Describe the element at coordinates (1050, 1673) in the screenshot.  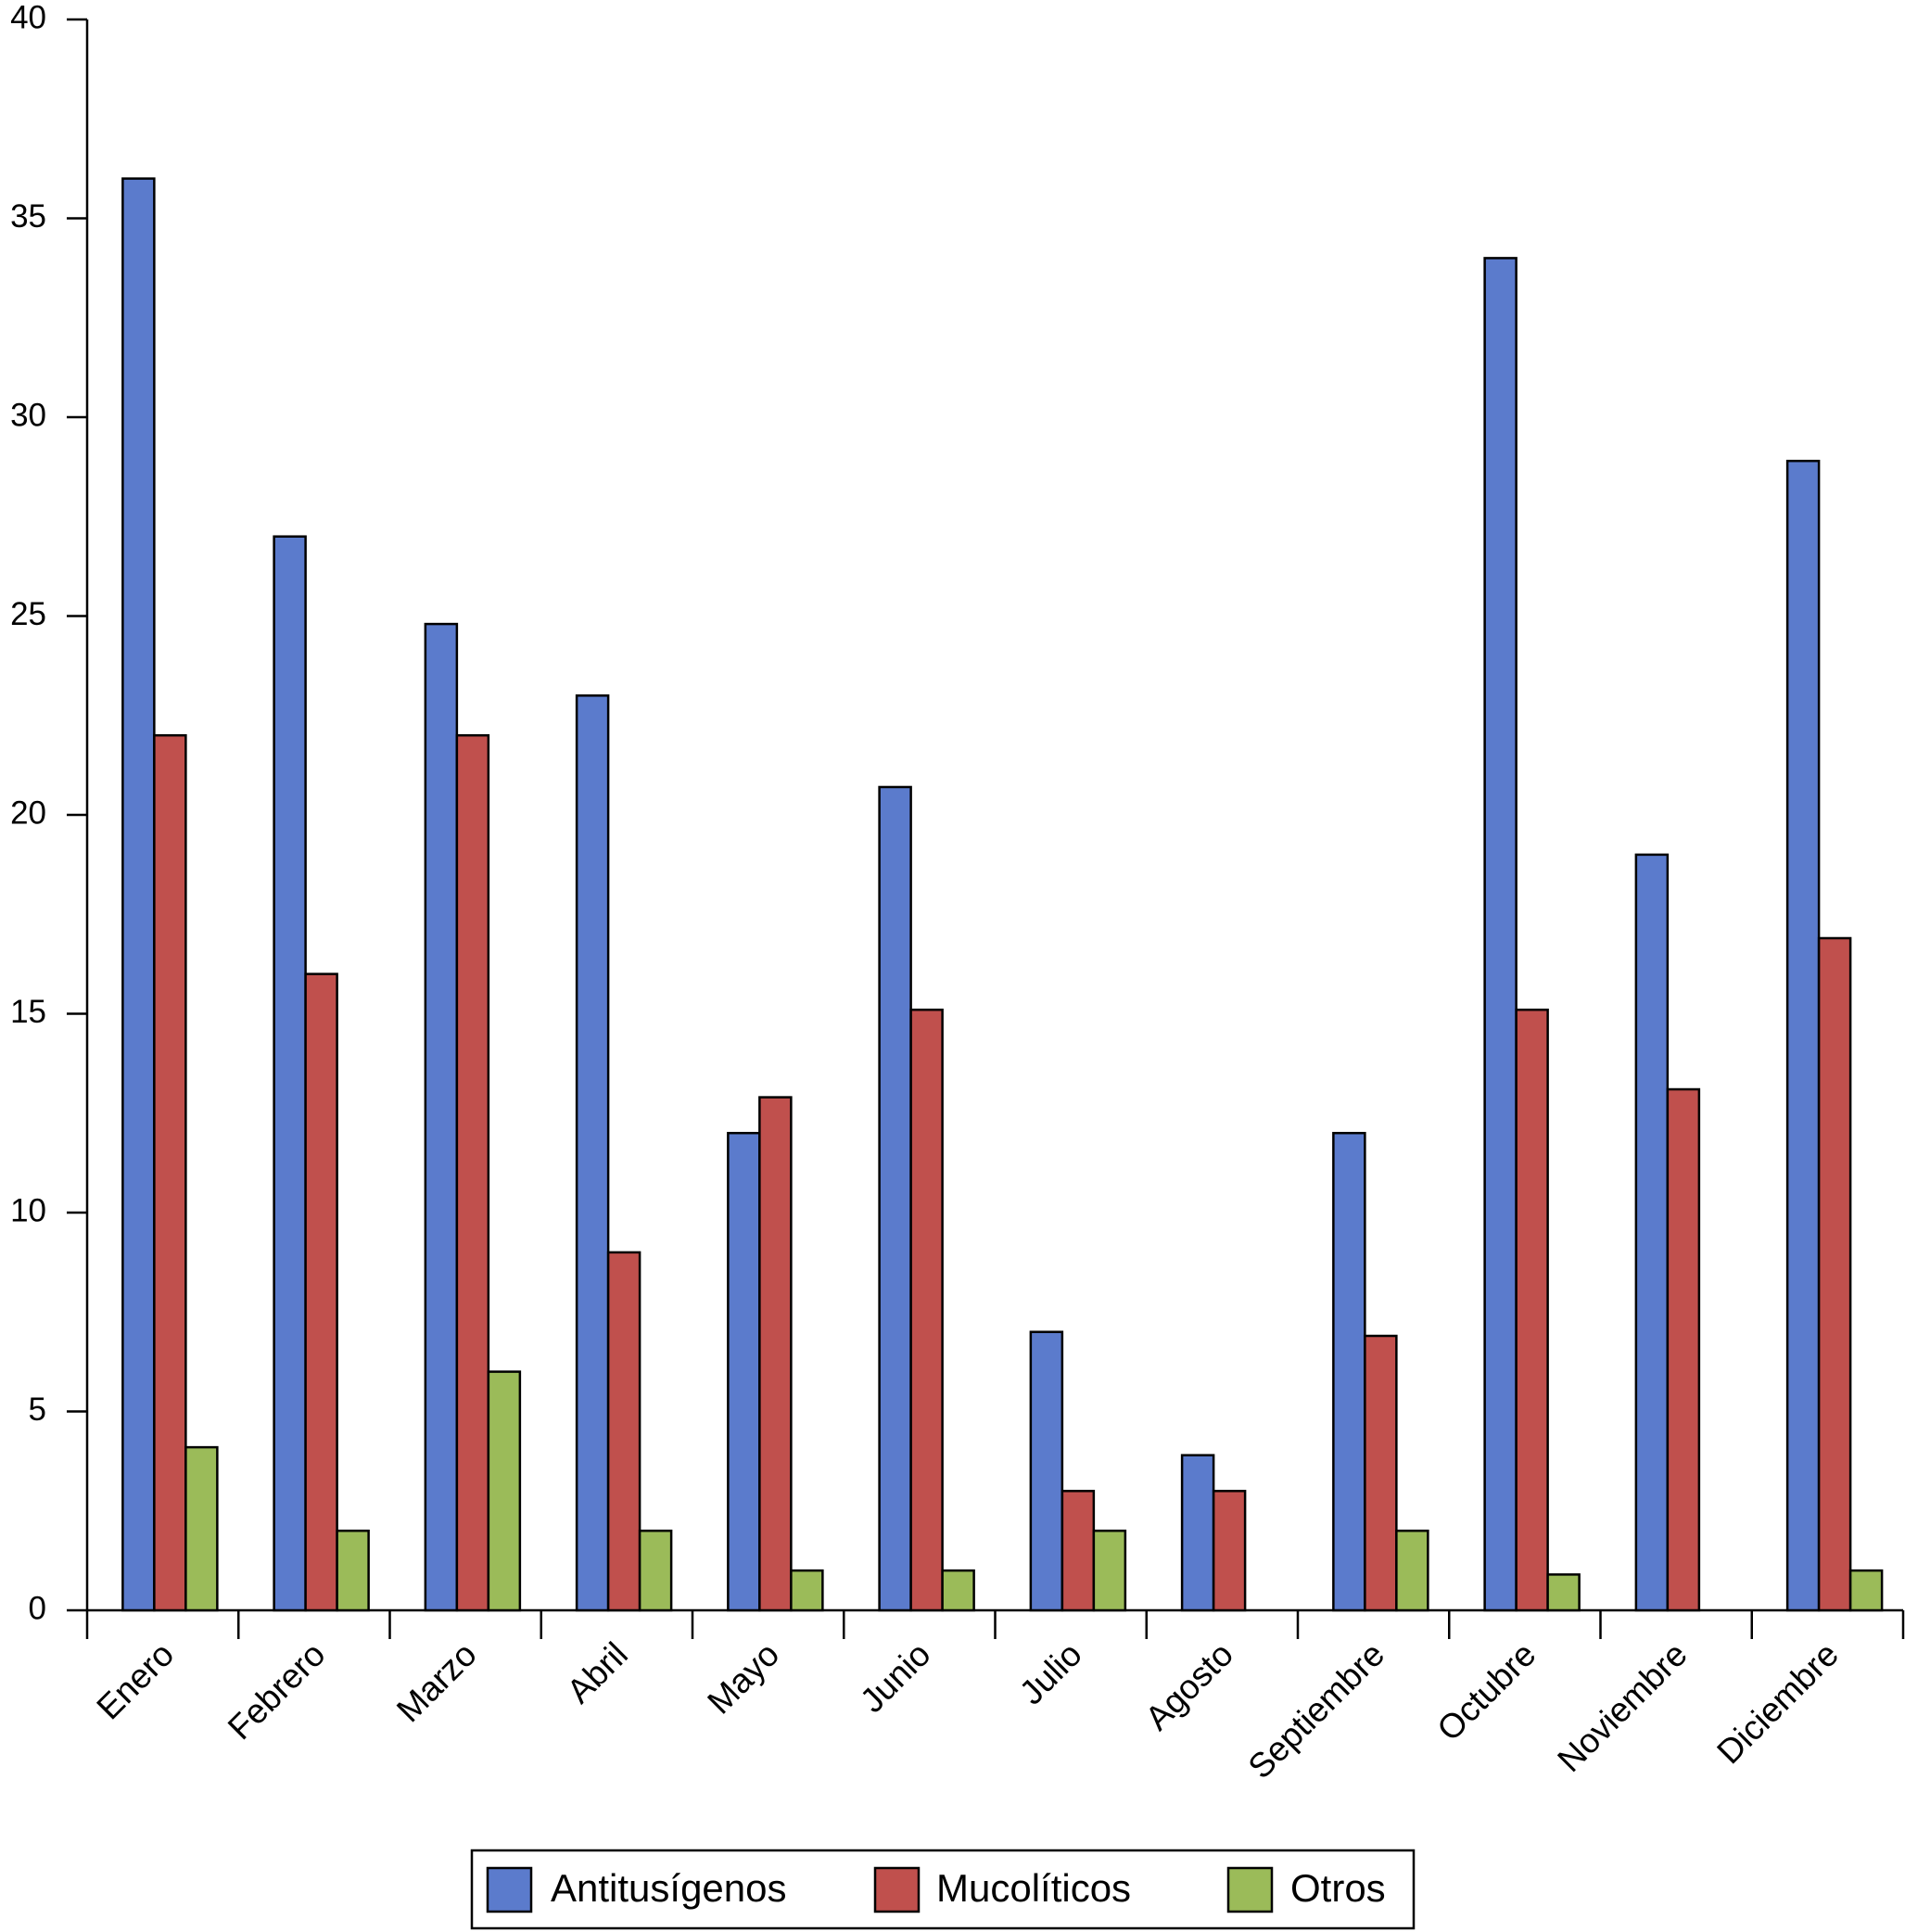
I see `x-tick-label: Julio` at that location.